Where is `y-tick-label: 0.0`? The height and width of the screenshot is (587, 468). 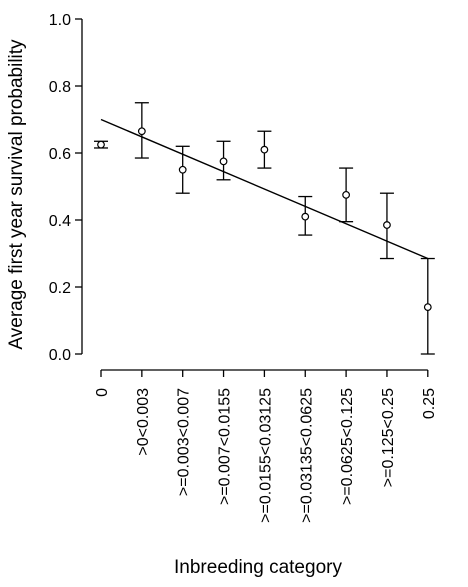 y-tick-label: 0.0 is located at coordinates (60, 355).